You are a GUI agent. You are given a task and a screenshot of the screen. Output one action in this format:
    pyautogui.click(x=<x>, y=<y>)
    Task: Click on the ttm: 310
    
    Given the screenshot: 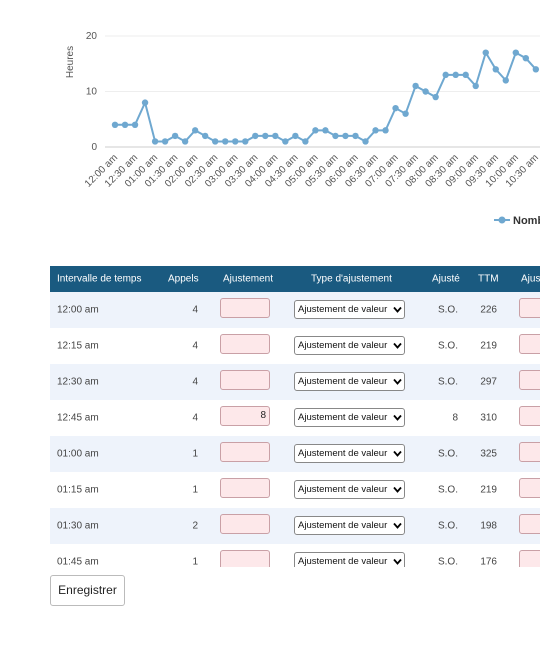 What is the action you would take?
    pyautogui.click(x=488, y=418)
    